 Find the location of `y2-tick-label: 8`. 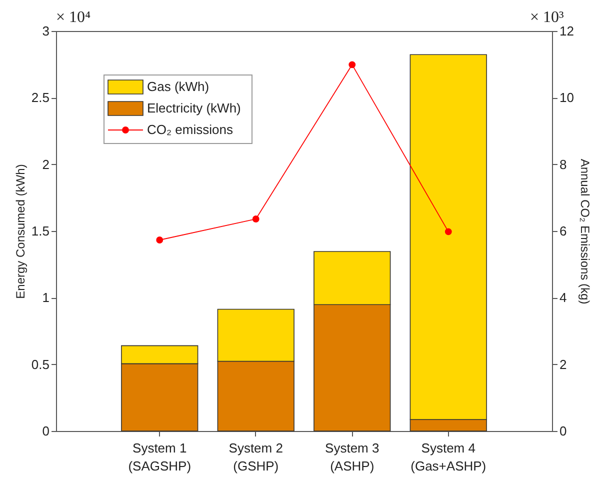

y2-tick-label: 8 is located at coordinates (563, 164).